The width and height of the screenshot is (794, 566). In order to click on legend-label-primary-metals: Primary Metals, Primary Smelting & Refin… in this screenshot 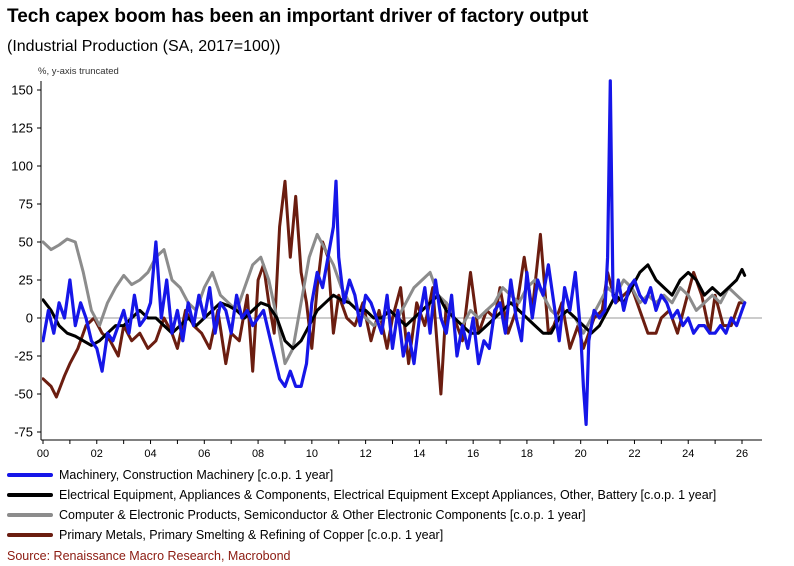, I will do `click(251, 535)`.